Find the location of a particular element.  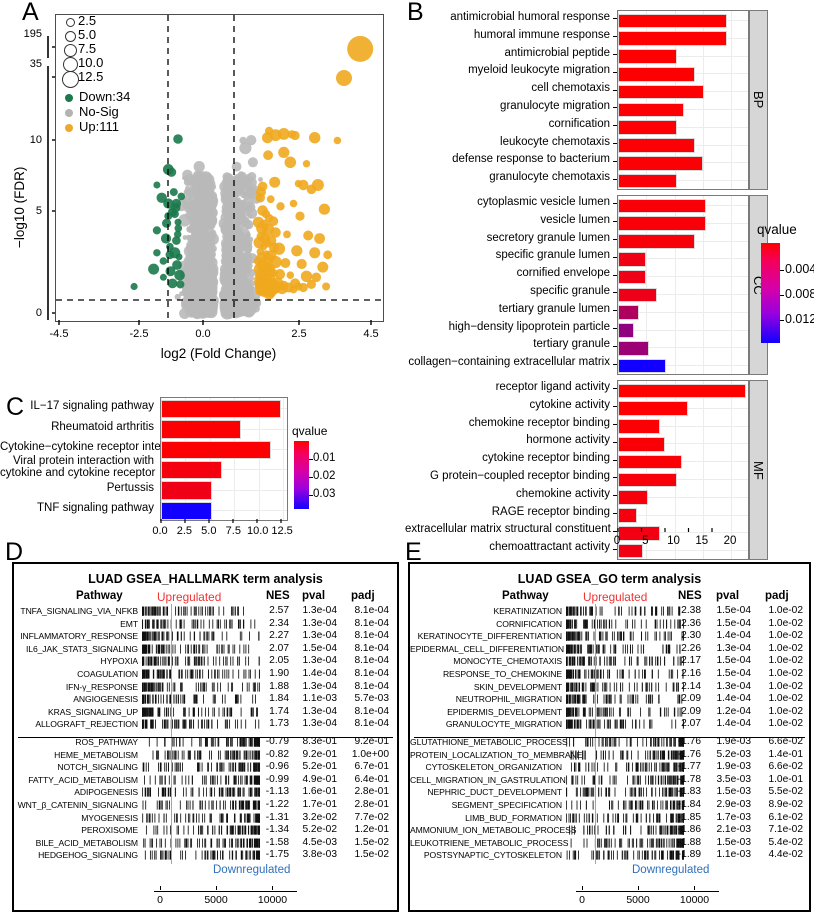

panel-a-x-axis-ticks is located at coordinates (215, 322).